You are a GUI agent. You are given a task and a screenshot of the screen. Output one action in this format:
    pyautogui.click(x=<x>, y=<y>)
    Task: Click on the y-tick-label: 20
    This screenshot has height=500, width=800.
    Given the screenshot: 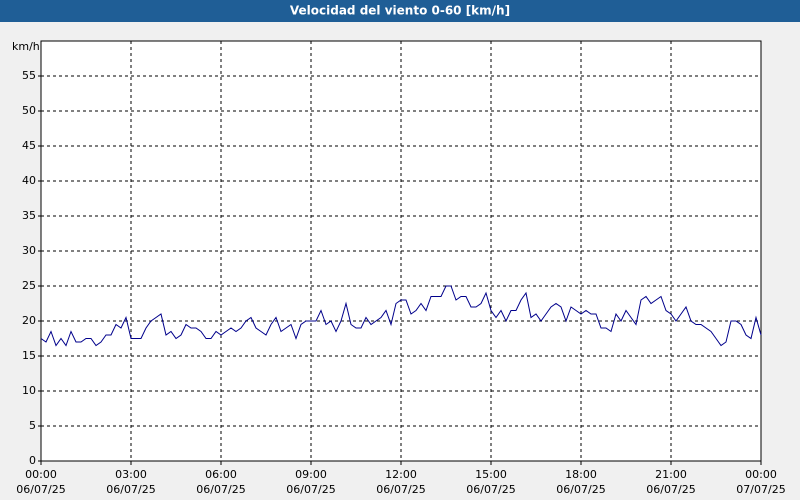 What is the action you would take?
    pyautogui.click(x=29, y=320)
    